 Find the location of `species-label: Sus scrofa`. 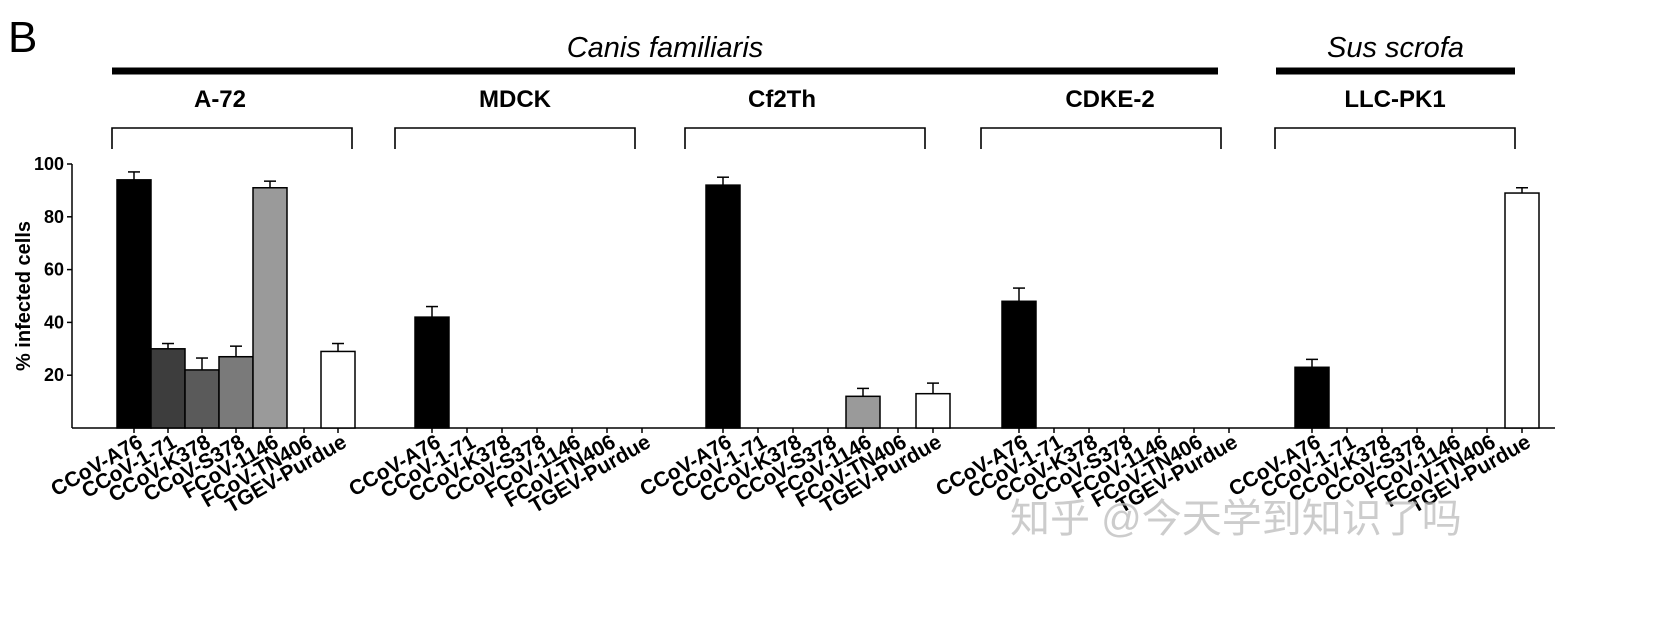

species-label: Sus scrofa is located at coordinates (1395, 48).